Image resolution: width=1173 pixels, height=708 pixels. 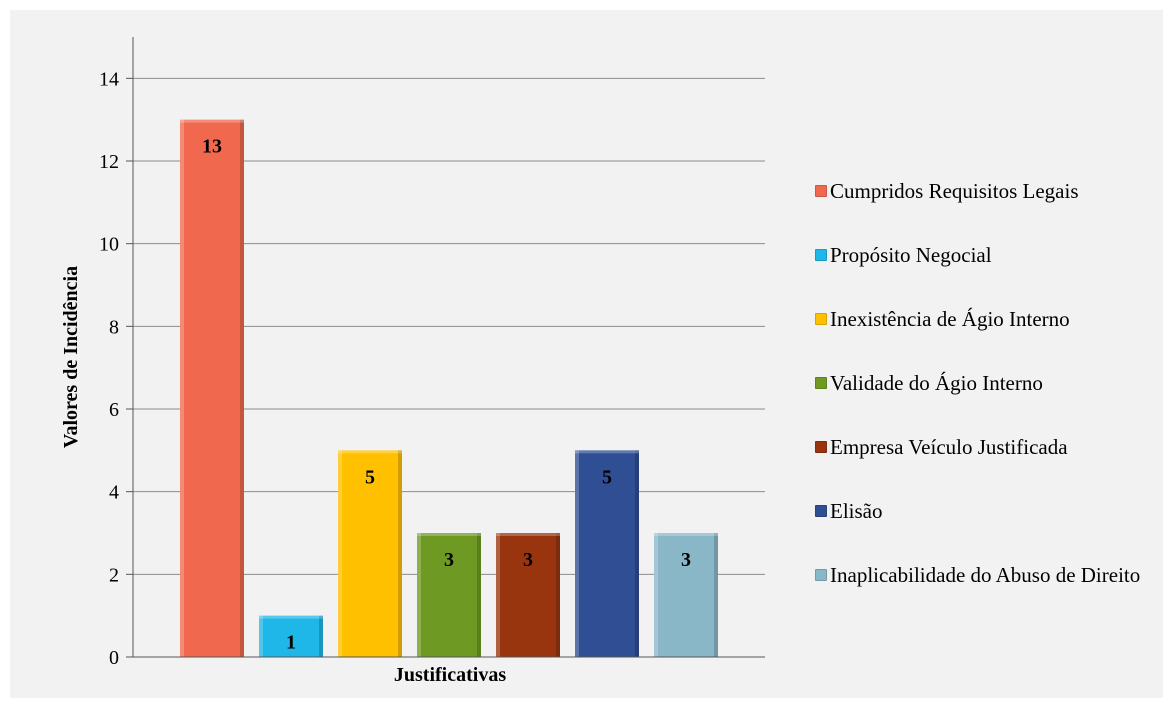 I want to click on legend-label: Empresa Veículo Justificada, so click(x=949, y=447).